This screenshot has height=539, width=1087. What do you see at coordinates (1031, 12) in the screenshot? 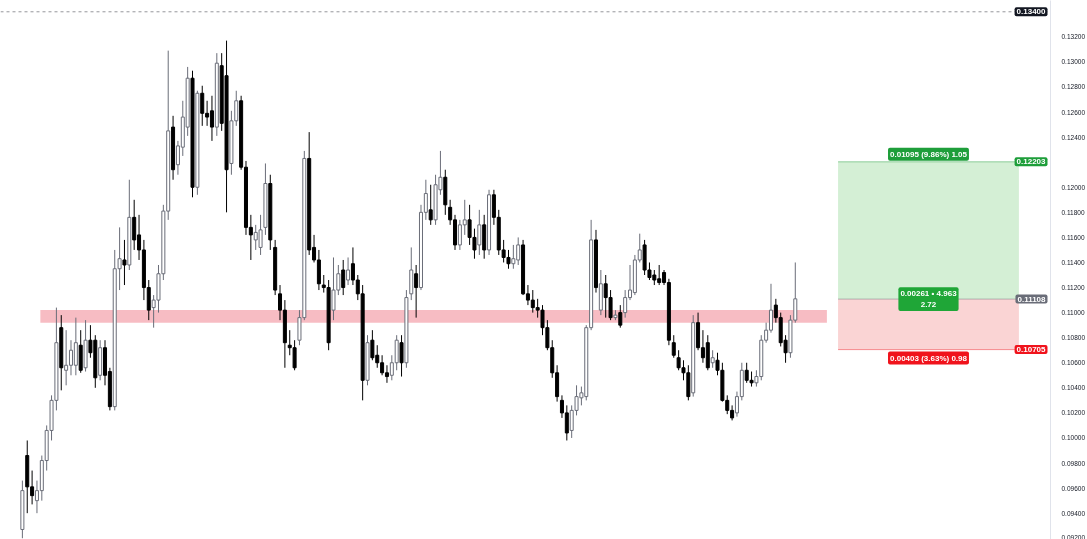
I see `ref-line-label: 0.13400` at bounding box center [1031, 12].